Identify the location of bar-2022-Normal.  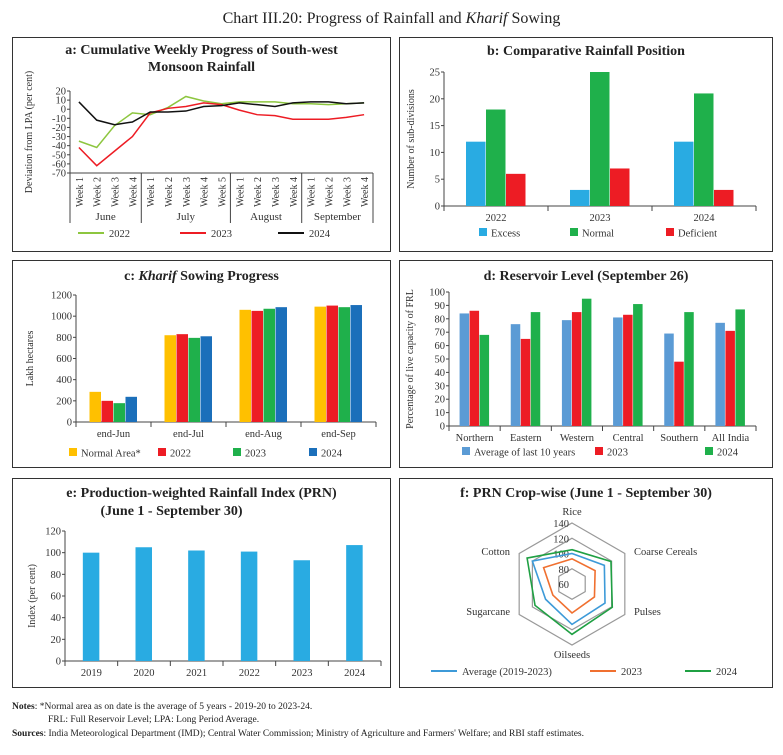
(496, 157).